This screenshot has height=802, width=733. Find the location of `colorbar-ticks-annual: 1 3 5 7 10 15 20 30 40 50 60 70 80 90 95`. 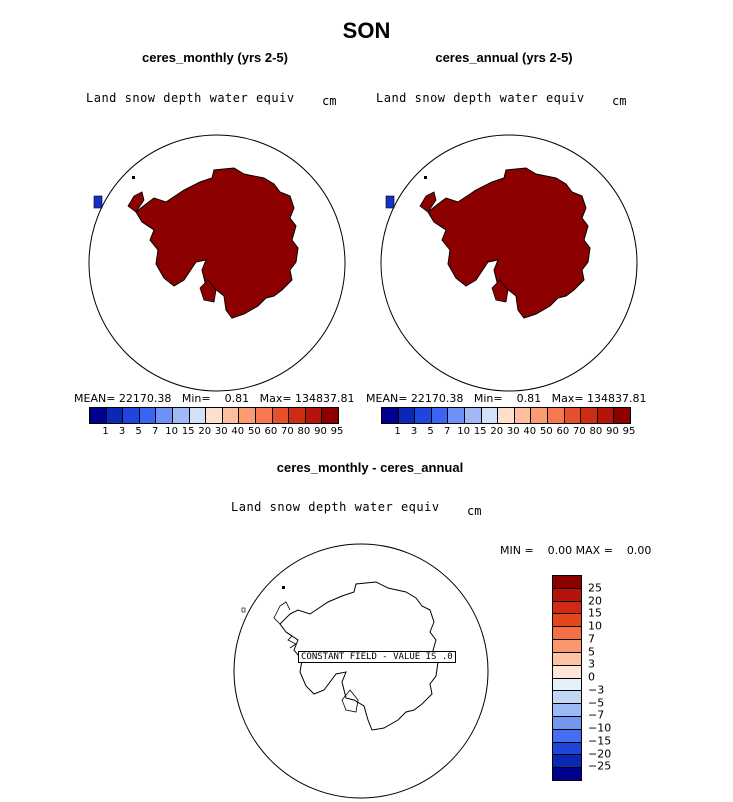

colorbar-ticks-annual: 1 3 5 7 10 15 20 30 40 50 60 70 80 90 95 is located at coordinates (508, 433).